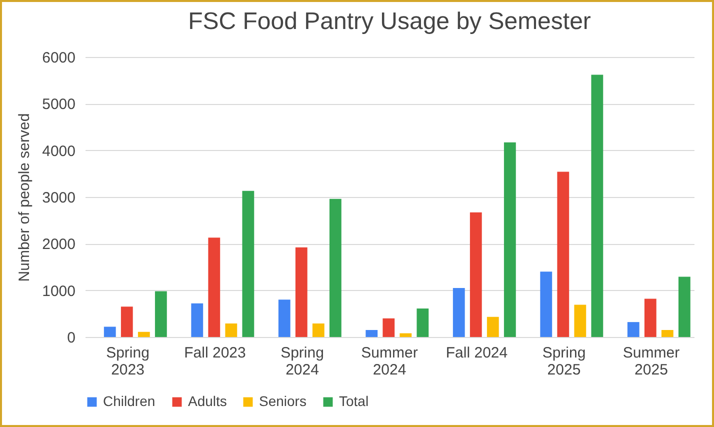 This screenshot has width=714, height=427. I want to click on x-tick-label: Fall 2024, so click(477, 353).